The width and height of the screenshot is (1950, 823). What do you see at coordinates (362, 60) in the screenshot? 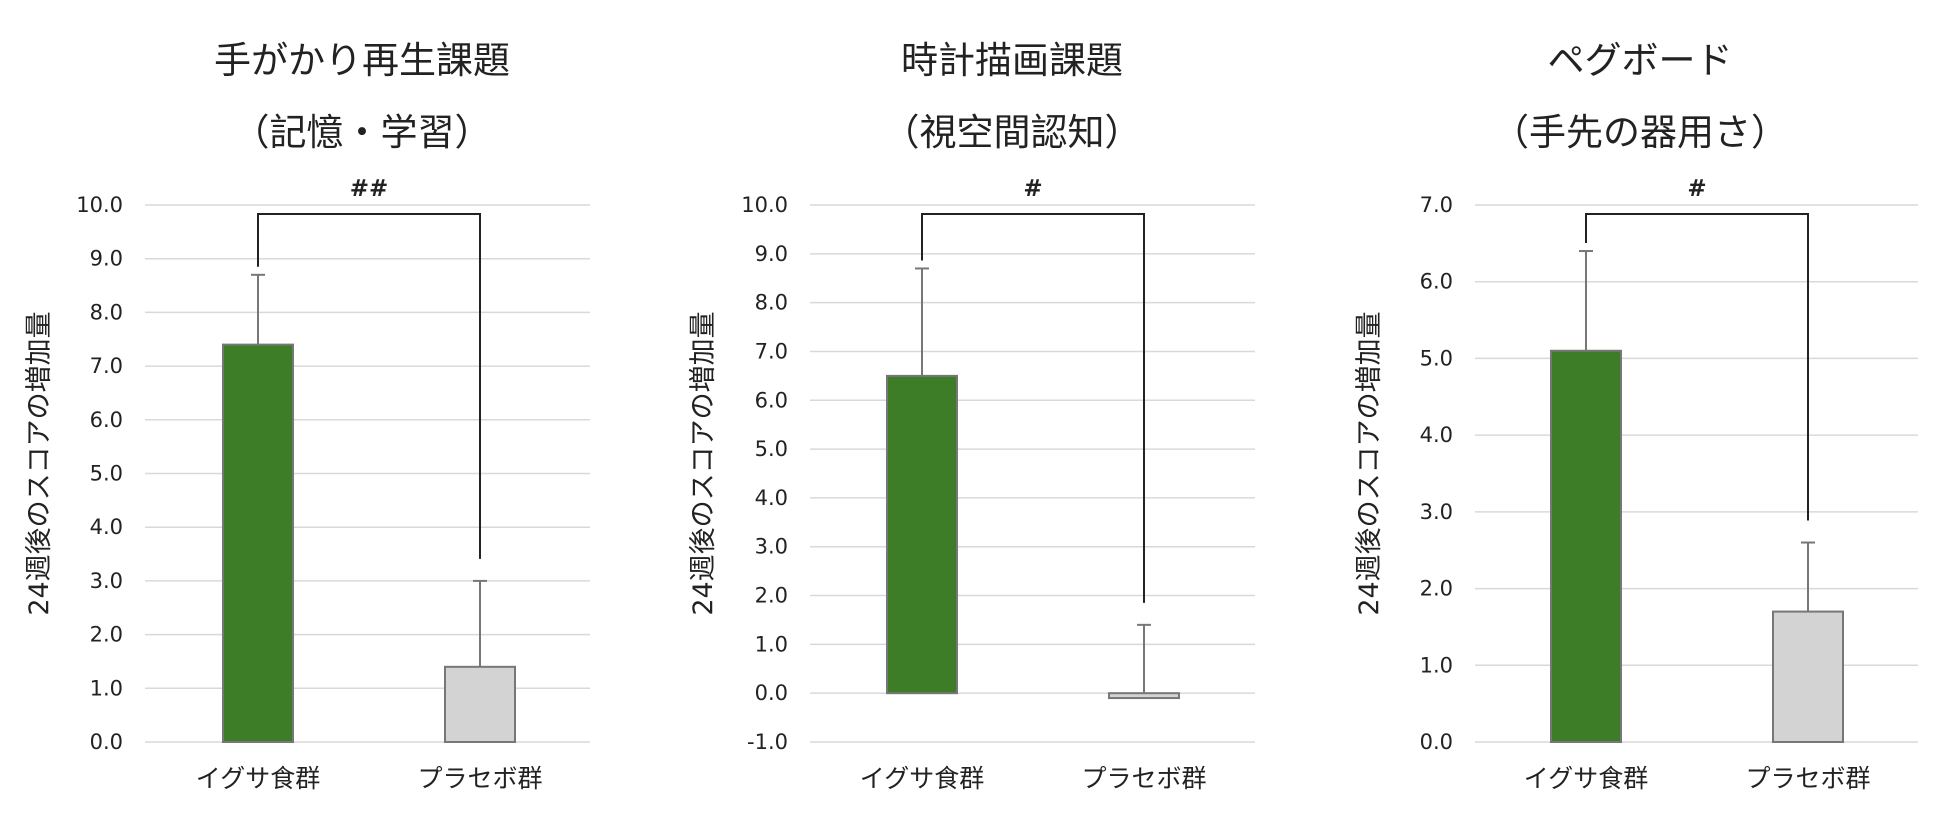
I see `chart-title-line-1: 手がかり再生課題` at bounding box center [362, 60].